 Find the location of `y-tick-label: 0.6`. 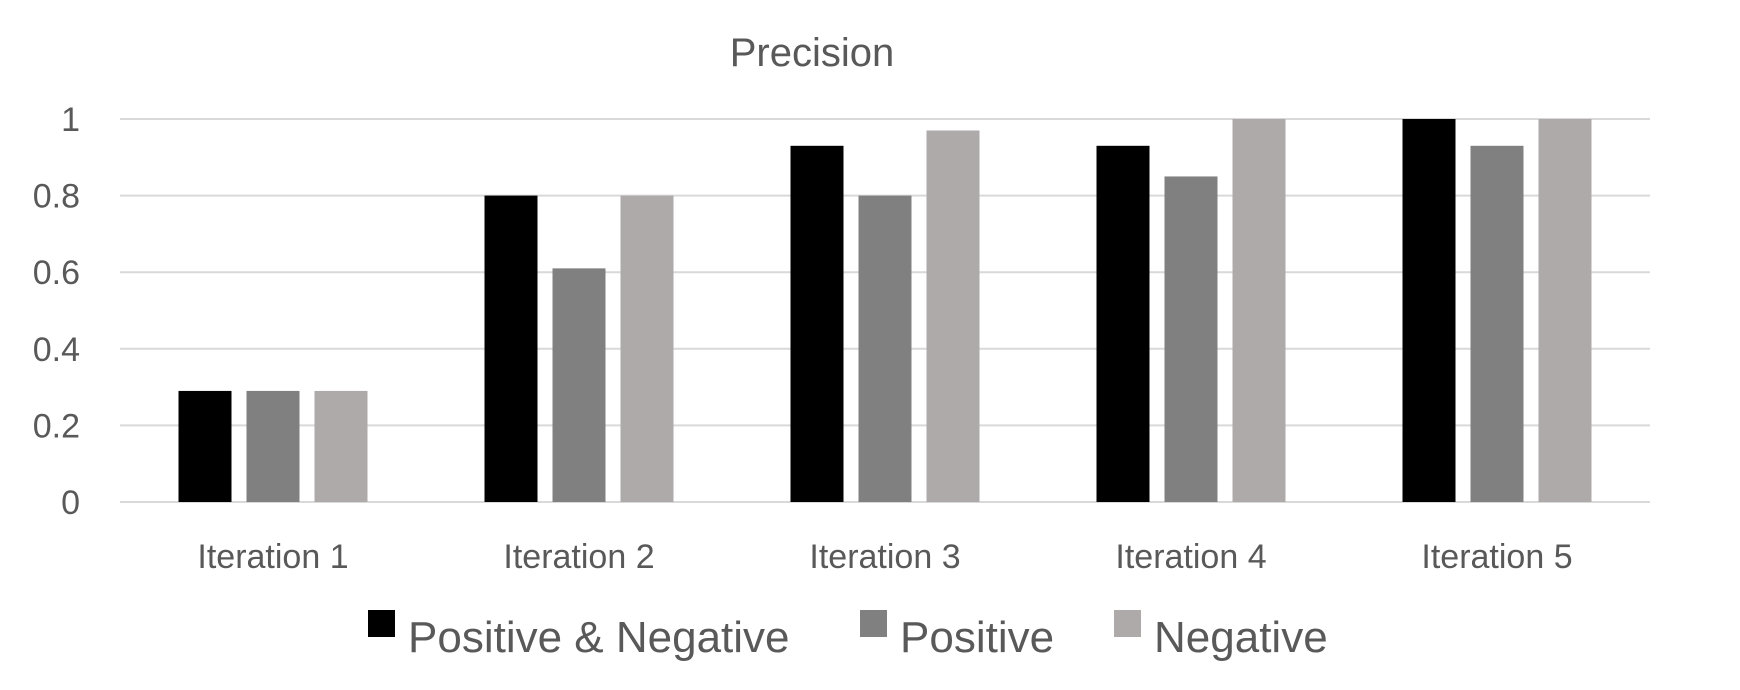

y-tick-label: 0.6 is located at coordinates (56, 273).